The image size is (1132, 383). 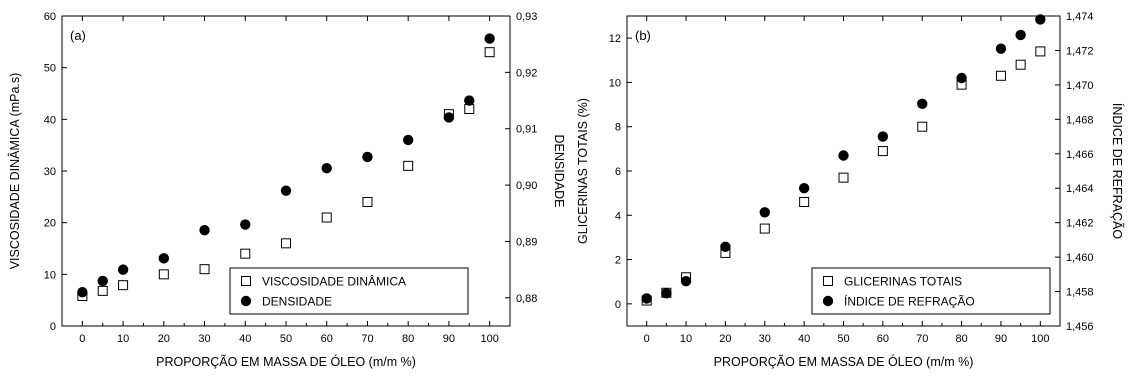 What do you see at coordinates (615, 39) in the screenshot?
I see `y-tick-label: 12` at bounding box center [615, 39].